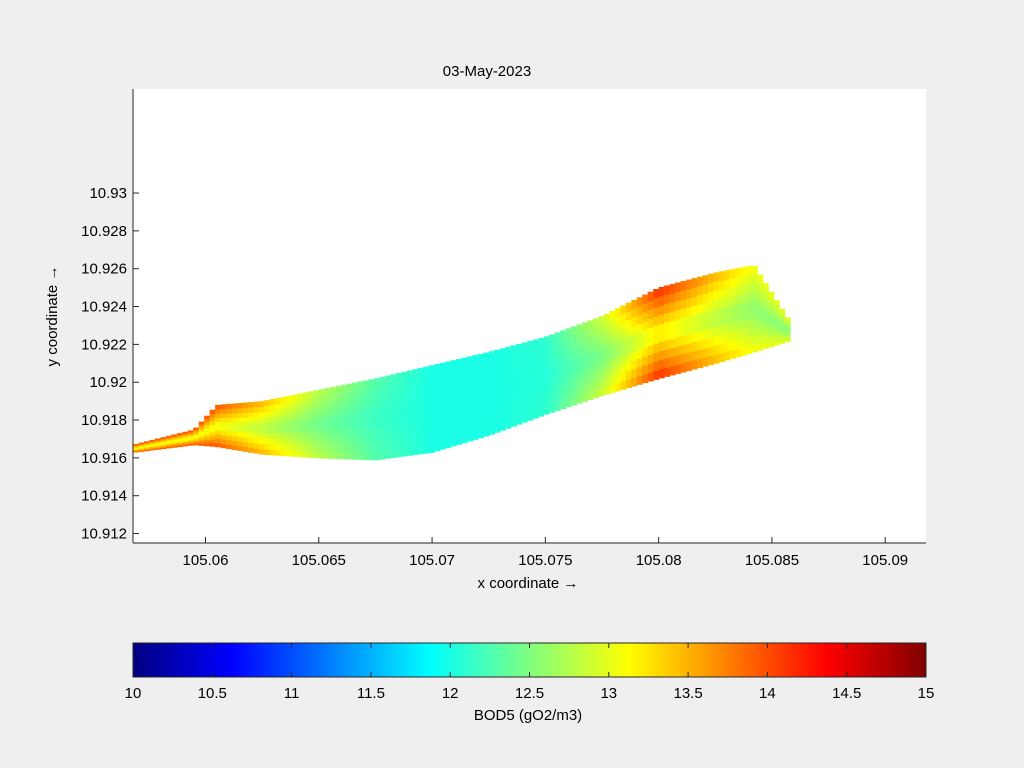 This screenshot has height=768, width=1024. Describe the element at coordinates (104, 458) in the screenshot. I see `y-tick-label: 10.916` at that location.